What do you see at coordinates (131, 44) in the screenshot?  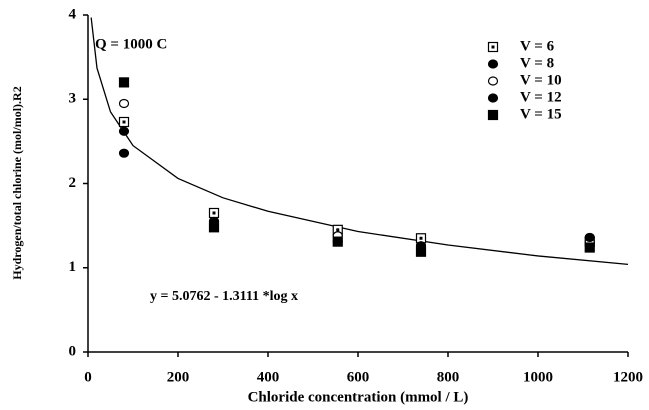 I see `chart-title: Q = 1000 C` at bounding box center [131, 44].